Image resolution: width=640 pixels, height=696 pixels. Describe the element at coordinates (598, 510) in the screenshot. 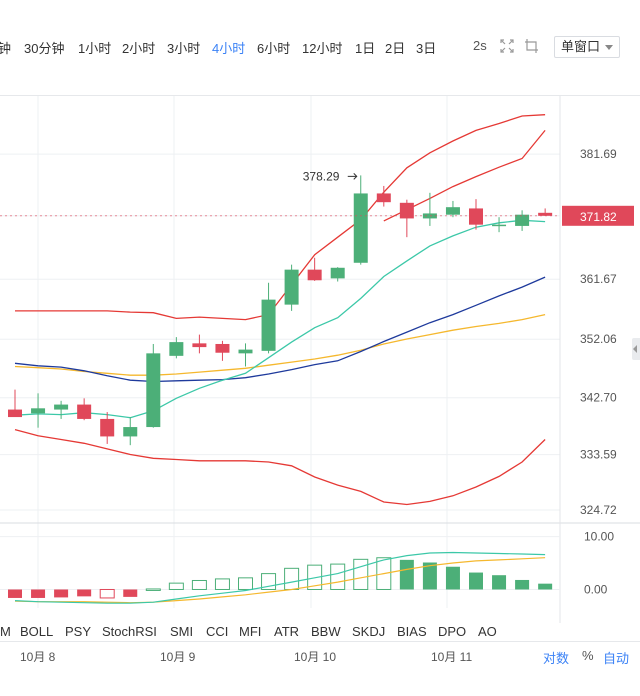

I see `price-tick-label: 324.72` at that location.